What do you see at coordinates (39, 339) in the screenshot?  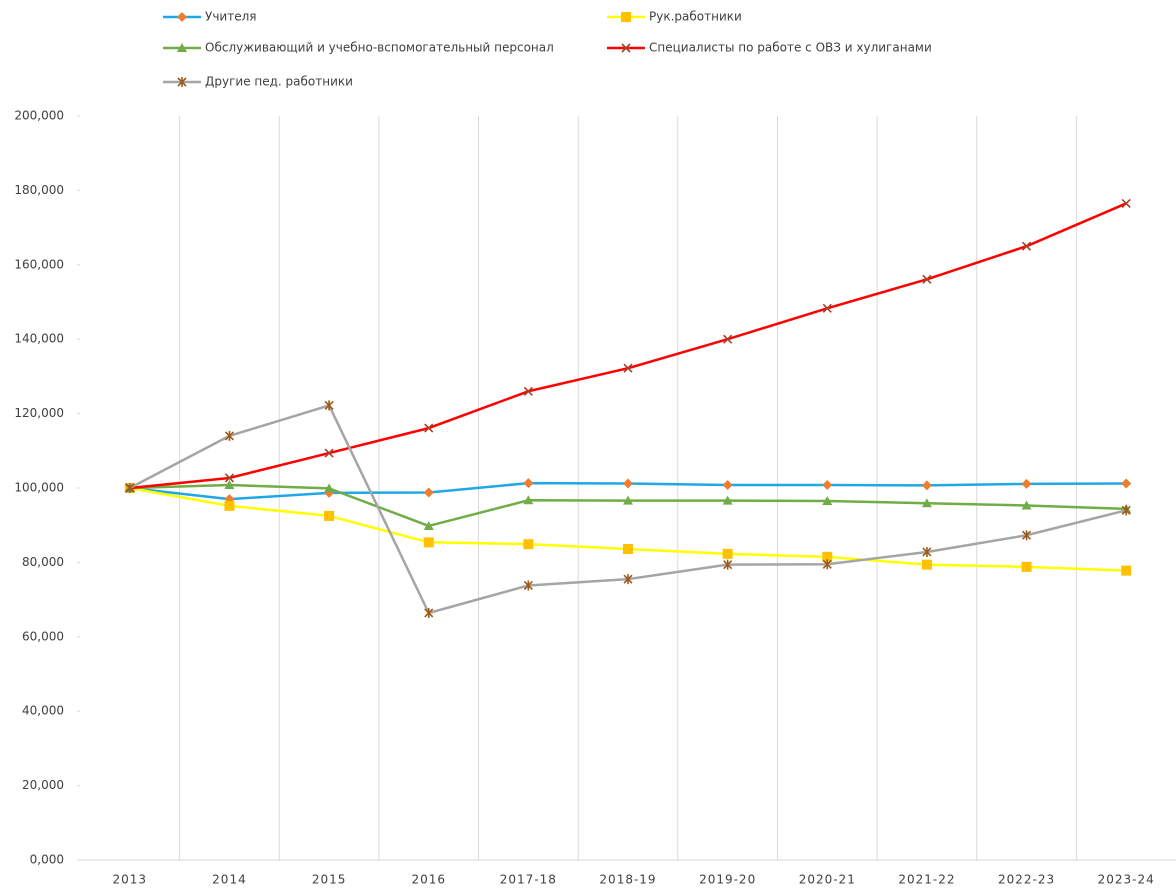 I see `y-tick-label: 140,000` at bounding box center [39, 339].